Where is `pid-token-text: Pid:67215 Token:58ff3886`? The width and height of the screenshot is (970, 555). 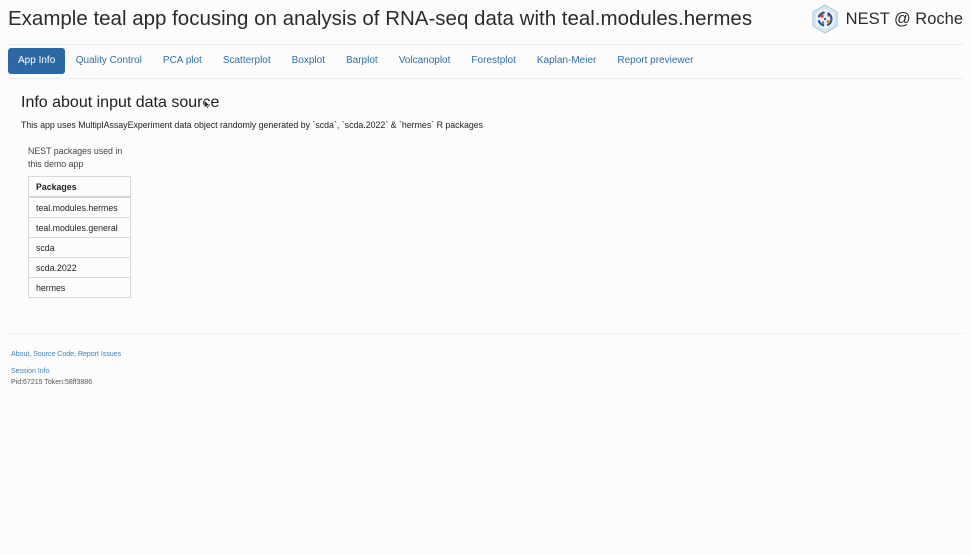 pid-token-text: Pid:67215 Token:58ff3886 is located at coordinates (52, 382).